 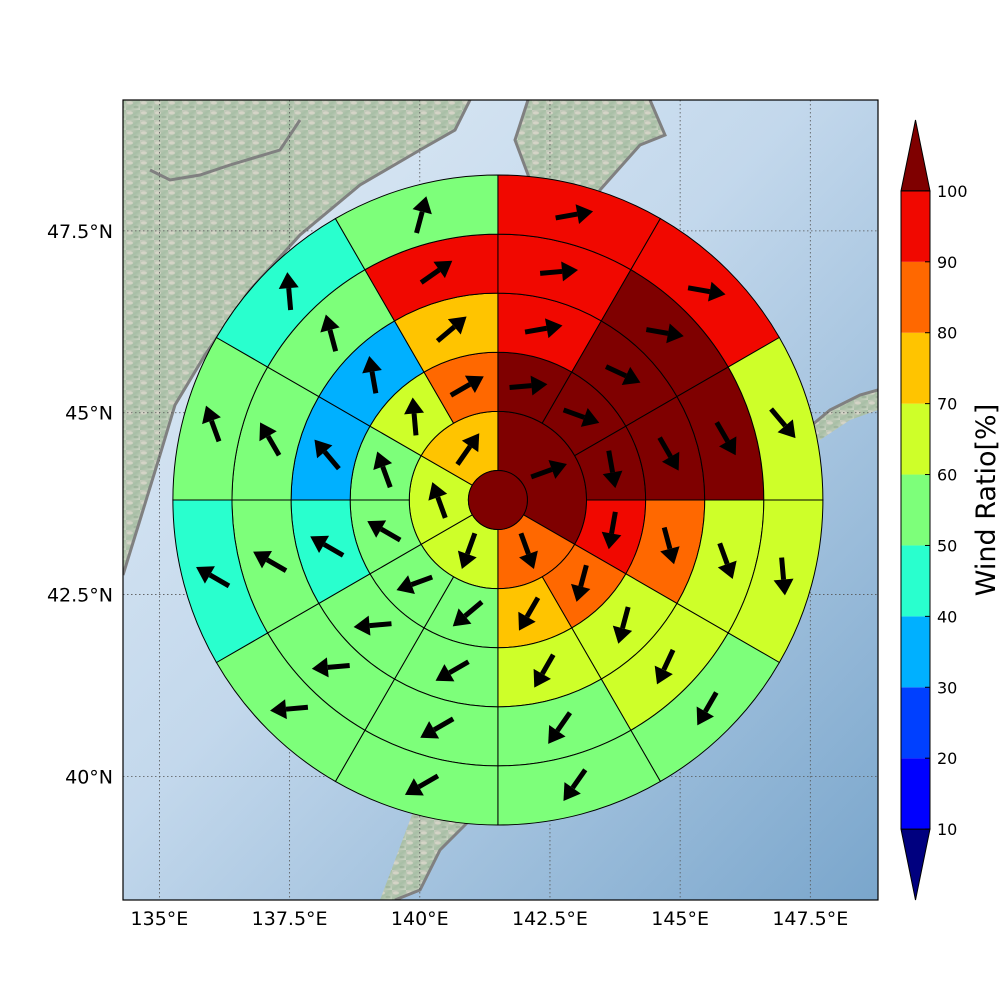 I want to click on latitude-tick-labels: 47.5°N 45°N 42.5°N 40°N, so click(x=80, y=504).